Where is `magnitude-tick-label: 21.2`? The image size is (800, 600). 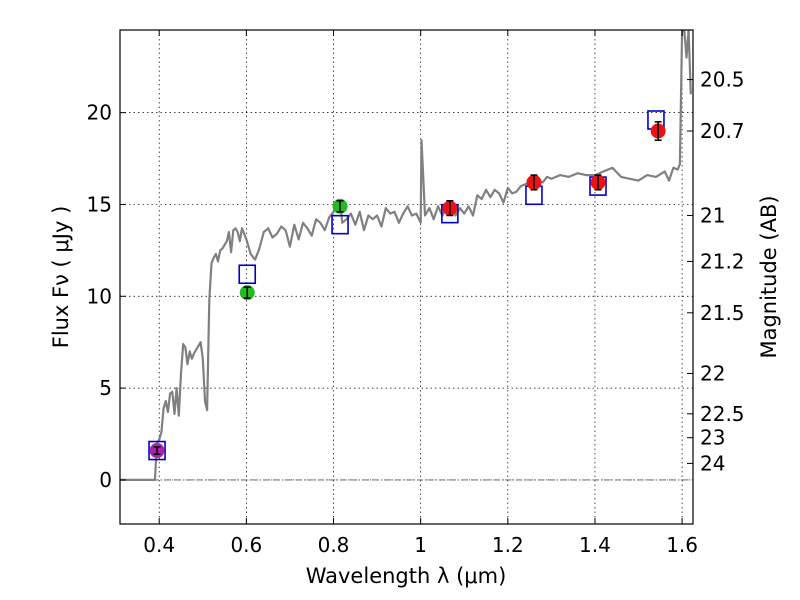 magnitude-tick-label: 21.2 is located at coordinates (722, 261).